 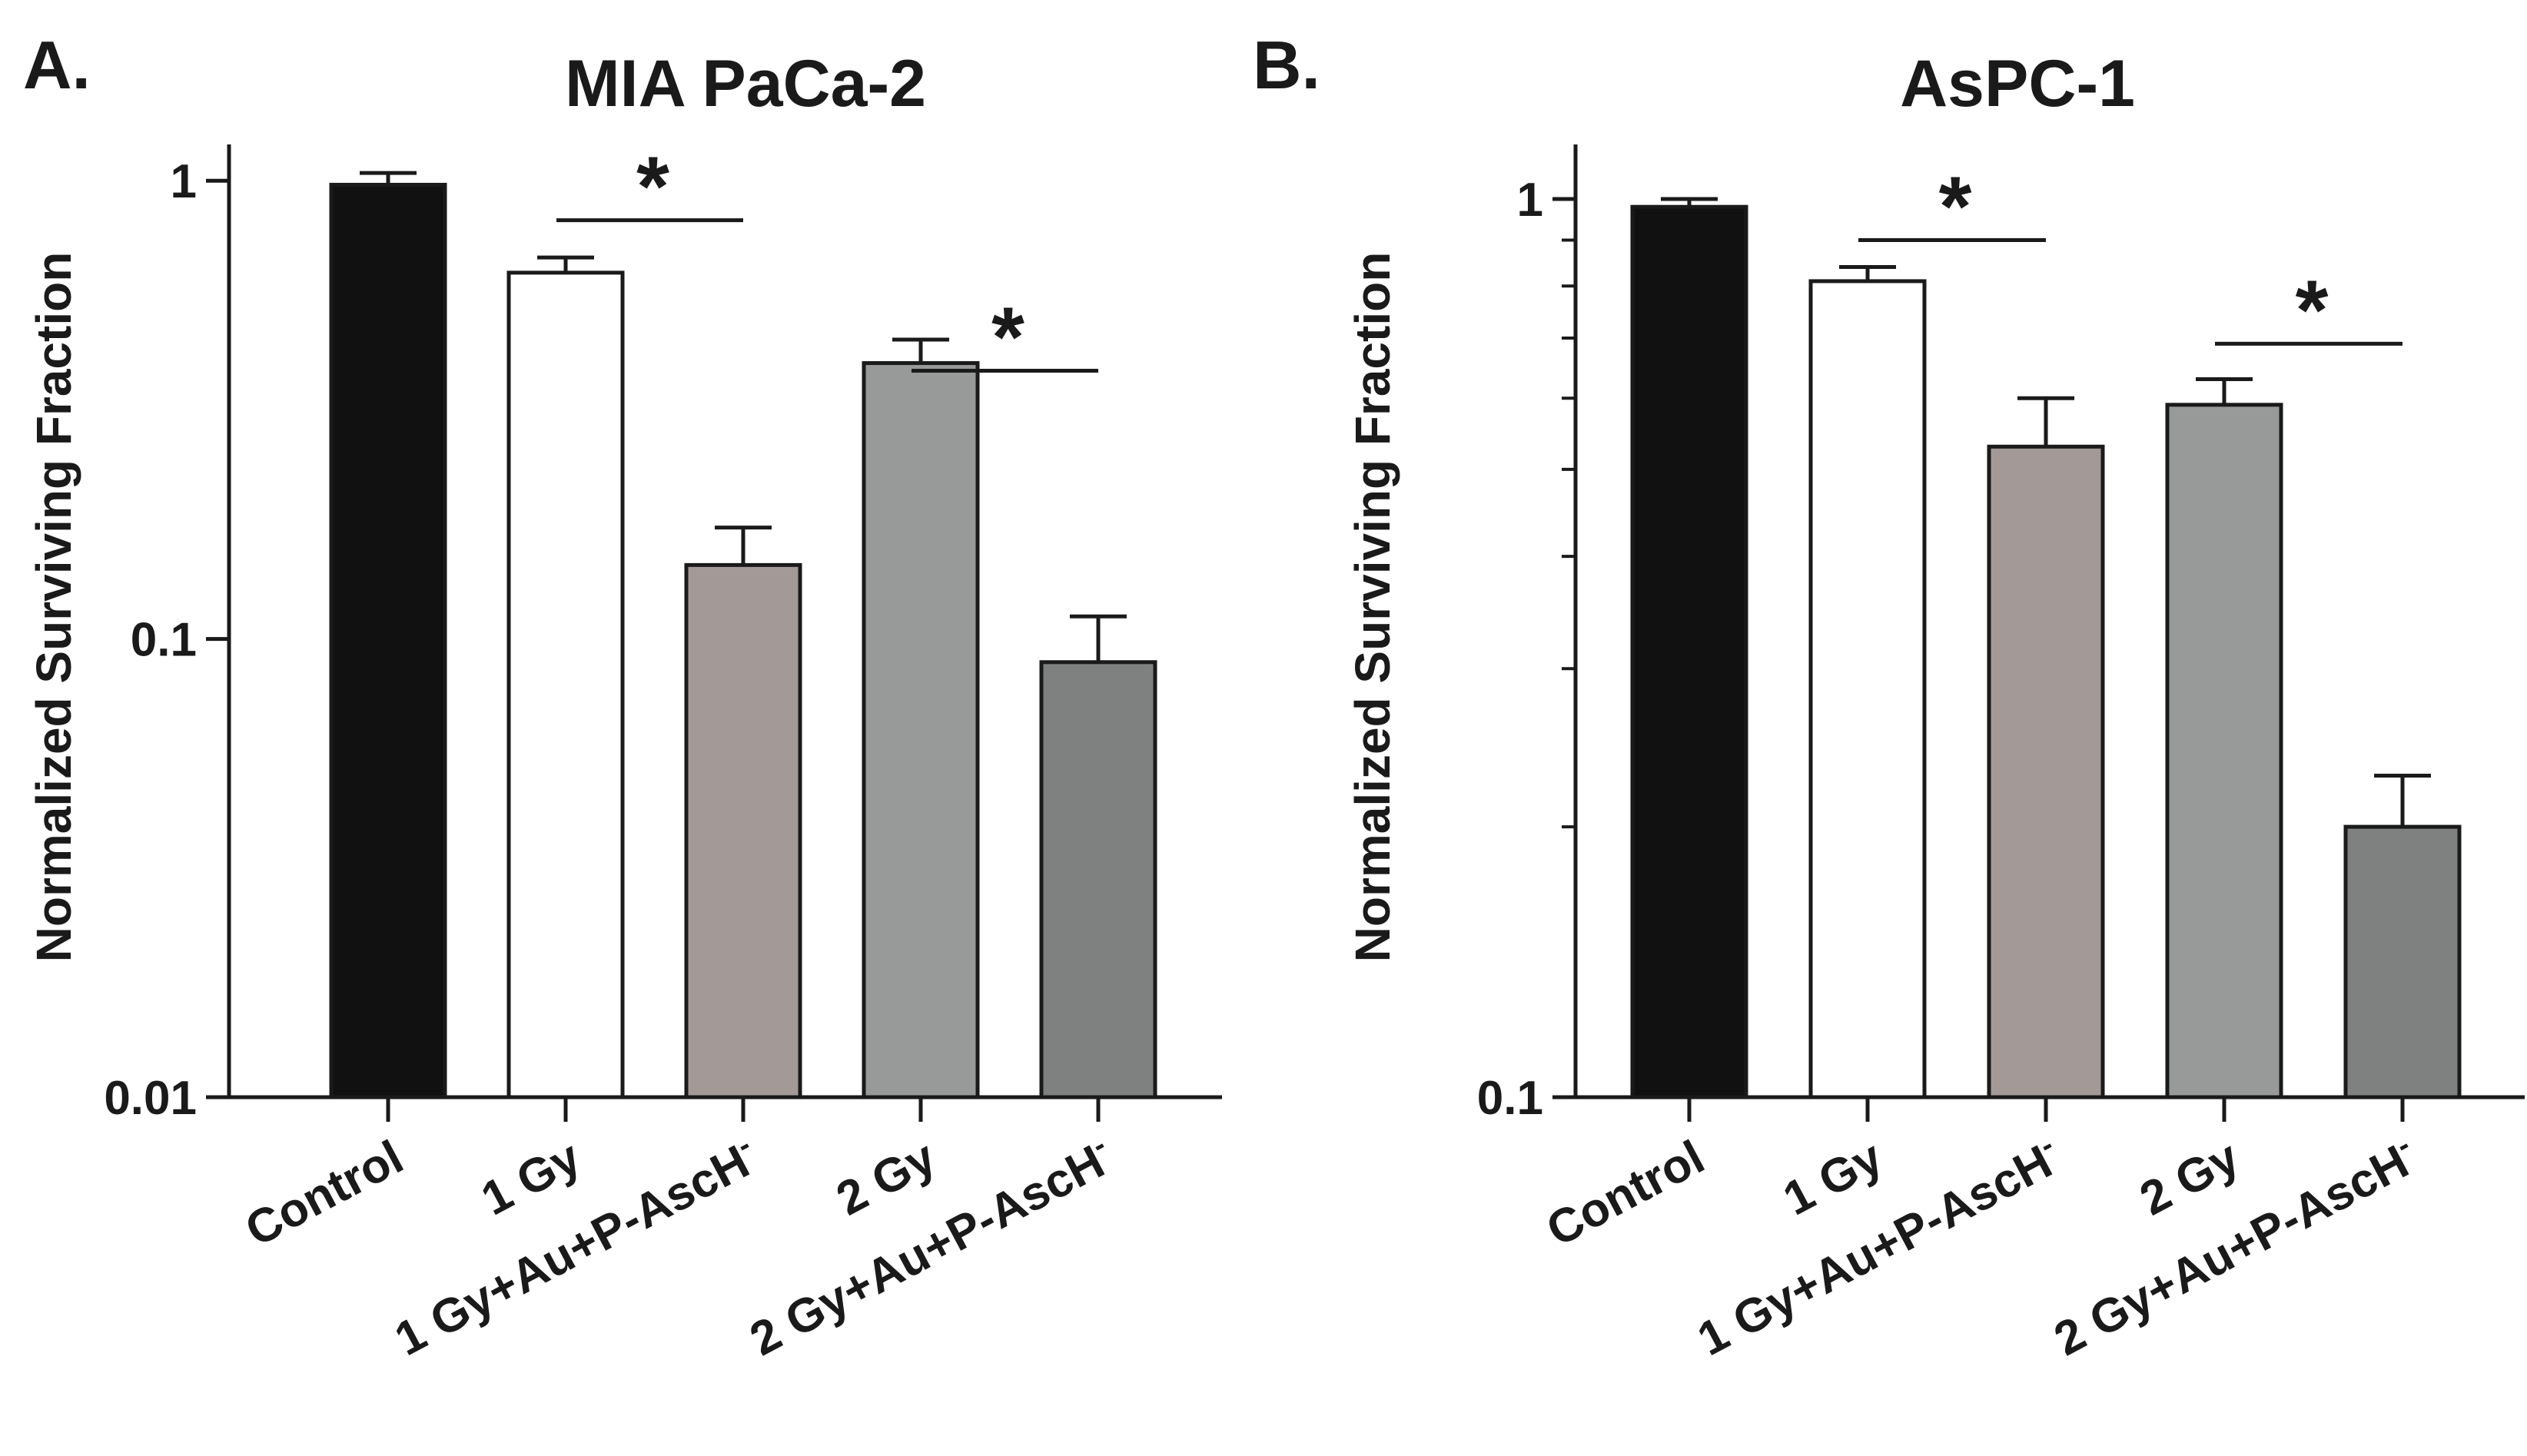 I want to click on panel-label-a: A., so click(x=57, y=65).